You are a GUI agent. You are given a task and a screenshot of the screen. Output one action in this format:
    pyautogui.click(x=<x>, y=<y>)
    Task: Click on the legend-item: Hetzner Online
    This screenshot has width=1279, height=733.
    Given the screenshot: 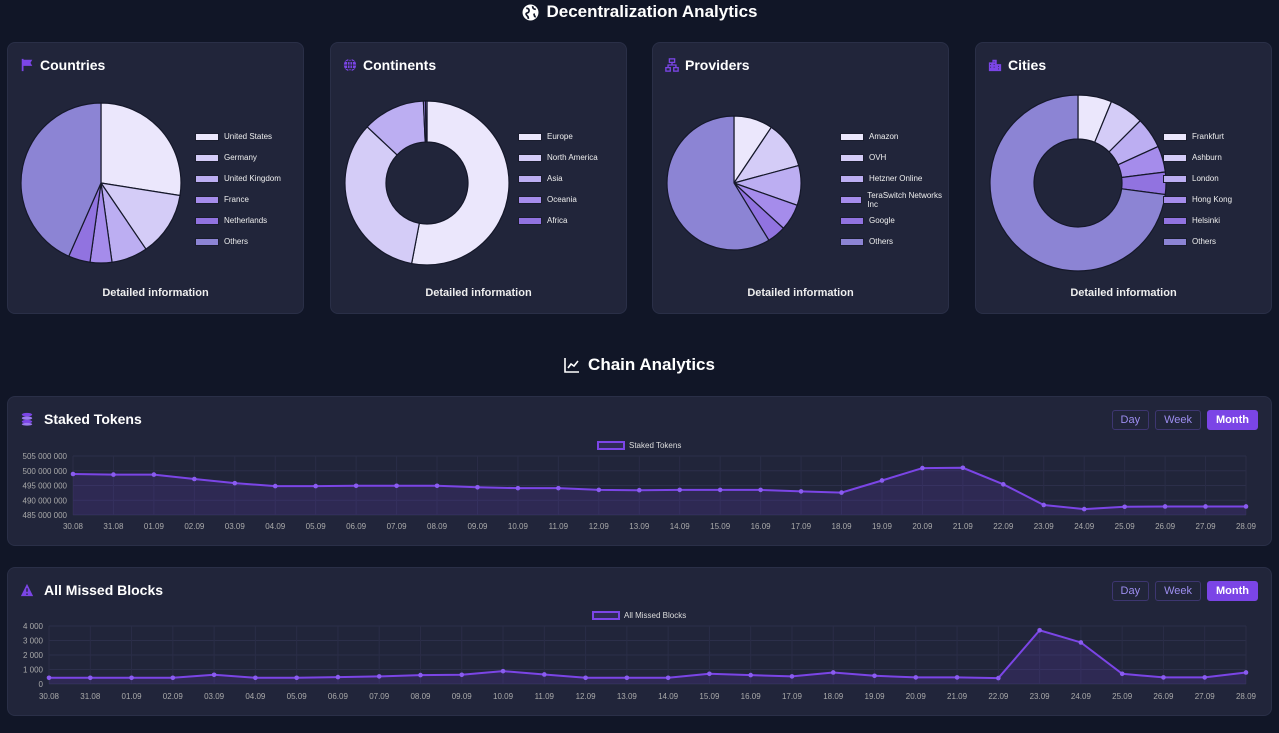 What is the action you would take?
    pyautogui.click(x=894, y=178)
    